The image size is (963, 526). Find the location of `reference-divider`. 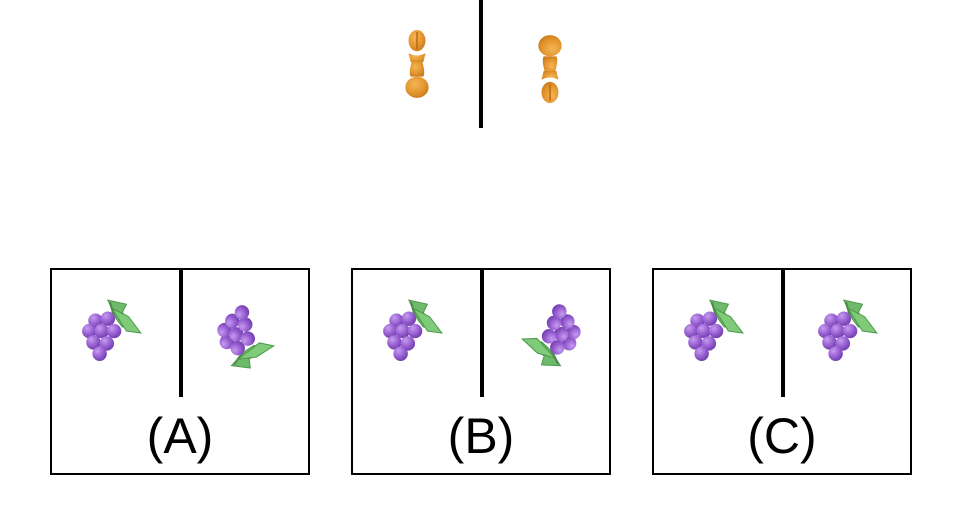

reference-divider is located at coordinates (481, 64).